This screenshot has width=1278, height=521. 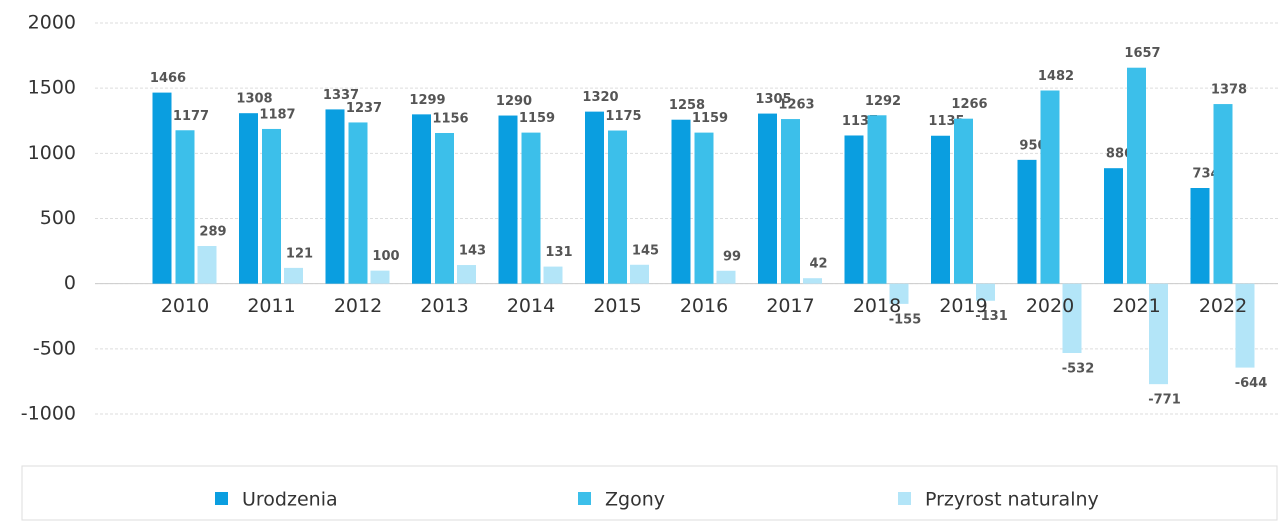 I want to click on y-tick-label: -1000, so click(x=48, y=414).